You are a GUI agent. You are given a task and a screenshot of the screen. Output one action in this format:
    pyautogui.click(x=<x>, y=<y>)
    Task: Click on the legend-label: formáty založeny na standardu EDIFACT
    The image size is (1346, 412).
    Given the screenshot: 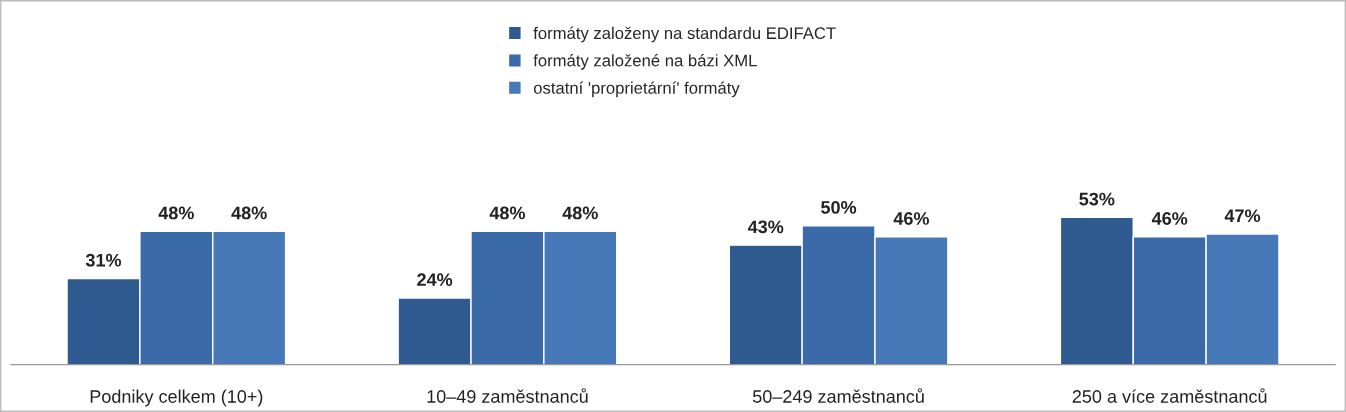 What is the action you would take?
    pyautogui.click(x=684, y=34)
    